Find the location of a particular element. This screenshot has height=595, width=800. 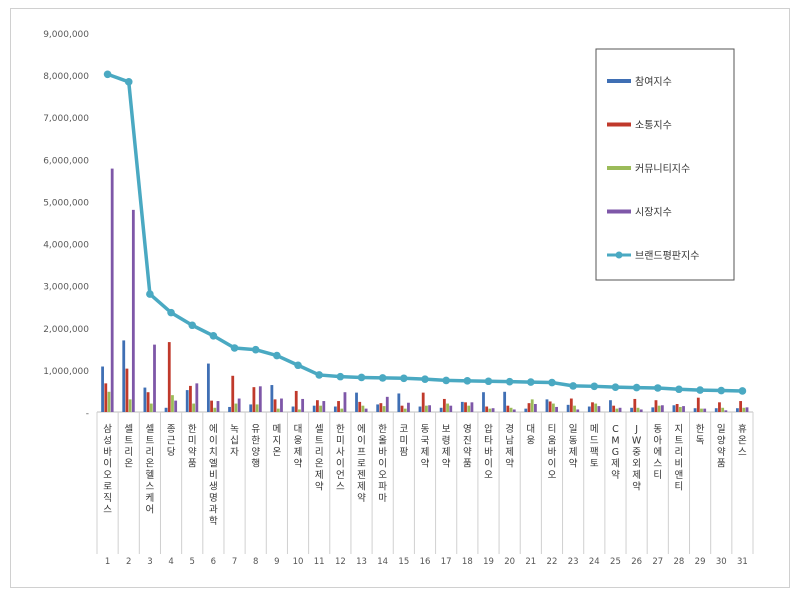

bar-커뮤니티지수-25 is located at coordinates (617, 410).